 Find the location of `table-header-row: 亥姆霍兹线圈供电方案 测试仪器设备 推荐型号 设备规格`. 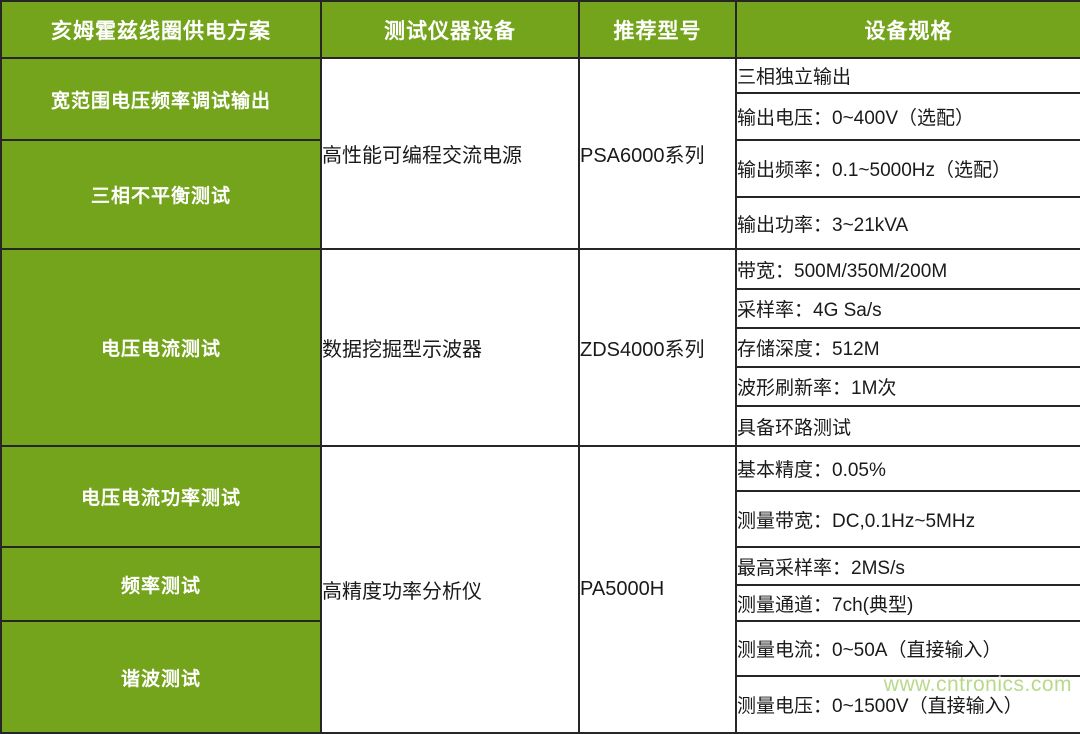

table-header-row: 亥姆霍兹线圈供电方案 测试仪器设备 推荐型号 设备规格 is located at coordinates (540, 29).